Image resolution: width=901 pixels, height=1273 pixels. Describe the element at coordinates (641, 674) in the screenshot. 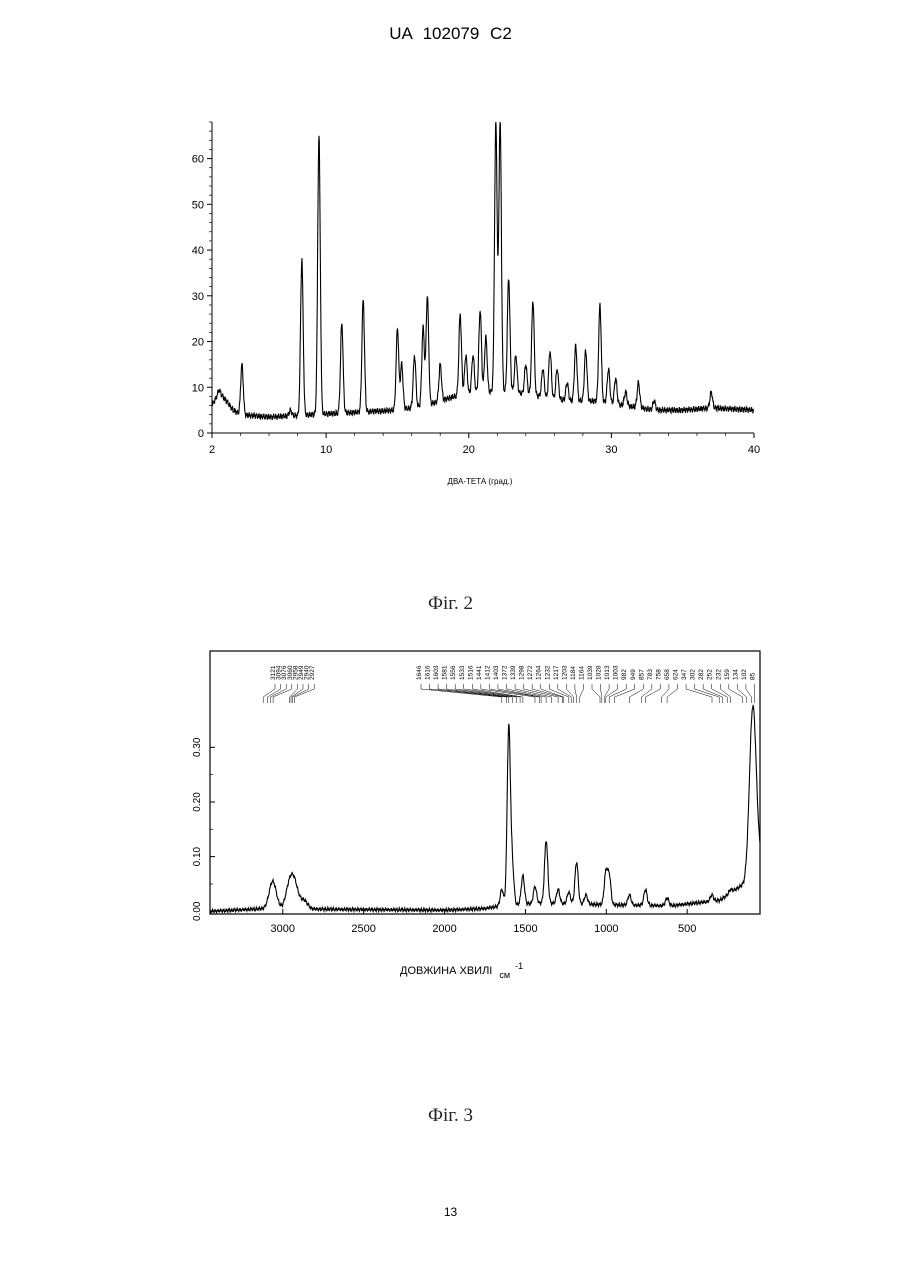

I see `fig3-peak-label: 857` at that location.